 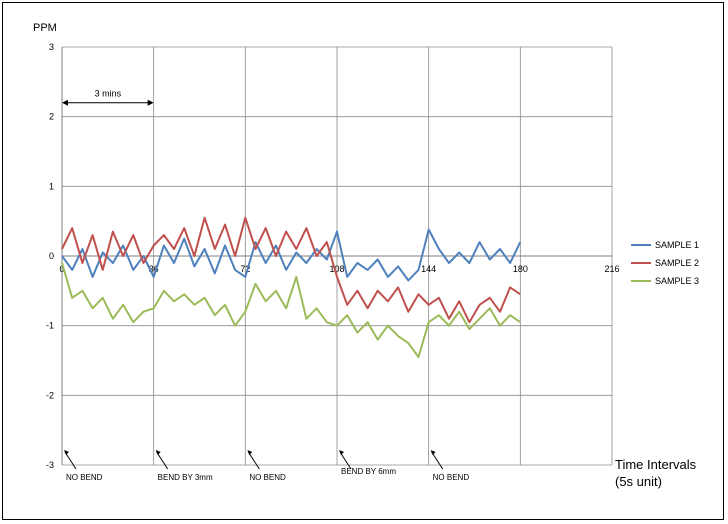 I want to click on x-tick-label: 36, so click(x=154, y=269).